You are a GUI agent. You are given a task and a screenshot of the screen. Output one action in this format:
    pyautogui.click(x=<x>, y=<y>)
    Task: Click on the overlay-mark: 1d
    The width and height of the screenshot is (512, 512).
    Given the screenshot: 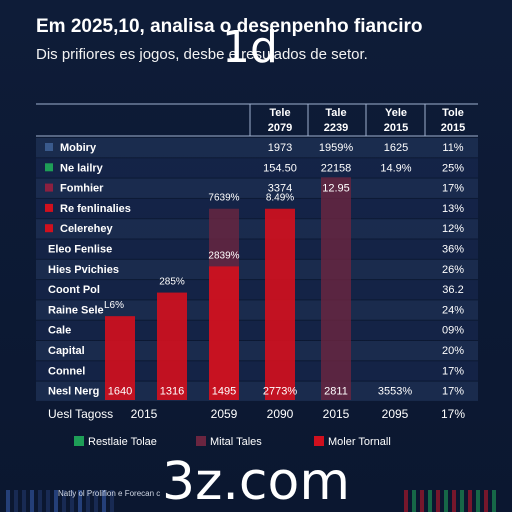 What is the action you would take?
    pyautogui.click(x=250, y=47)
    